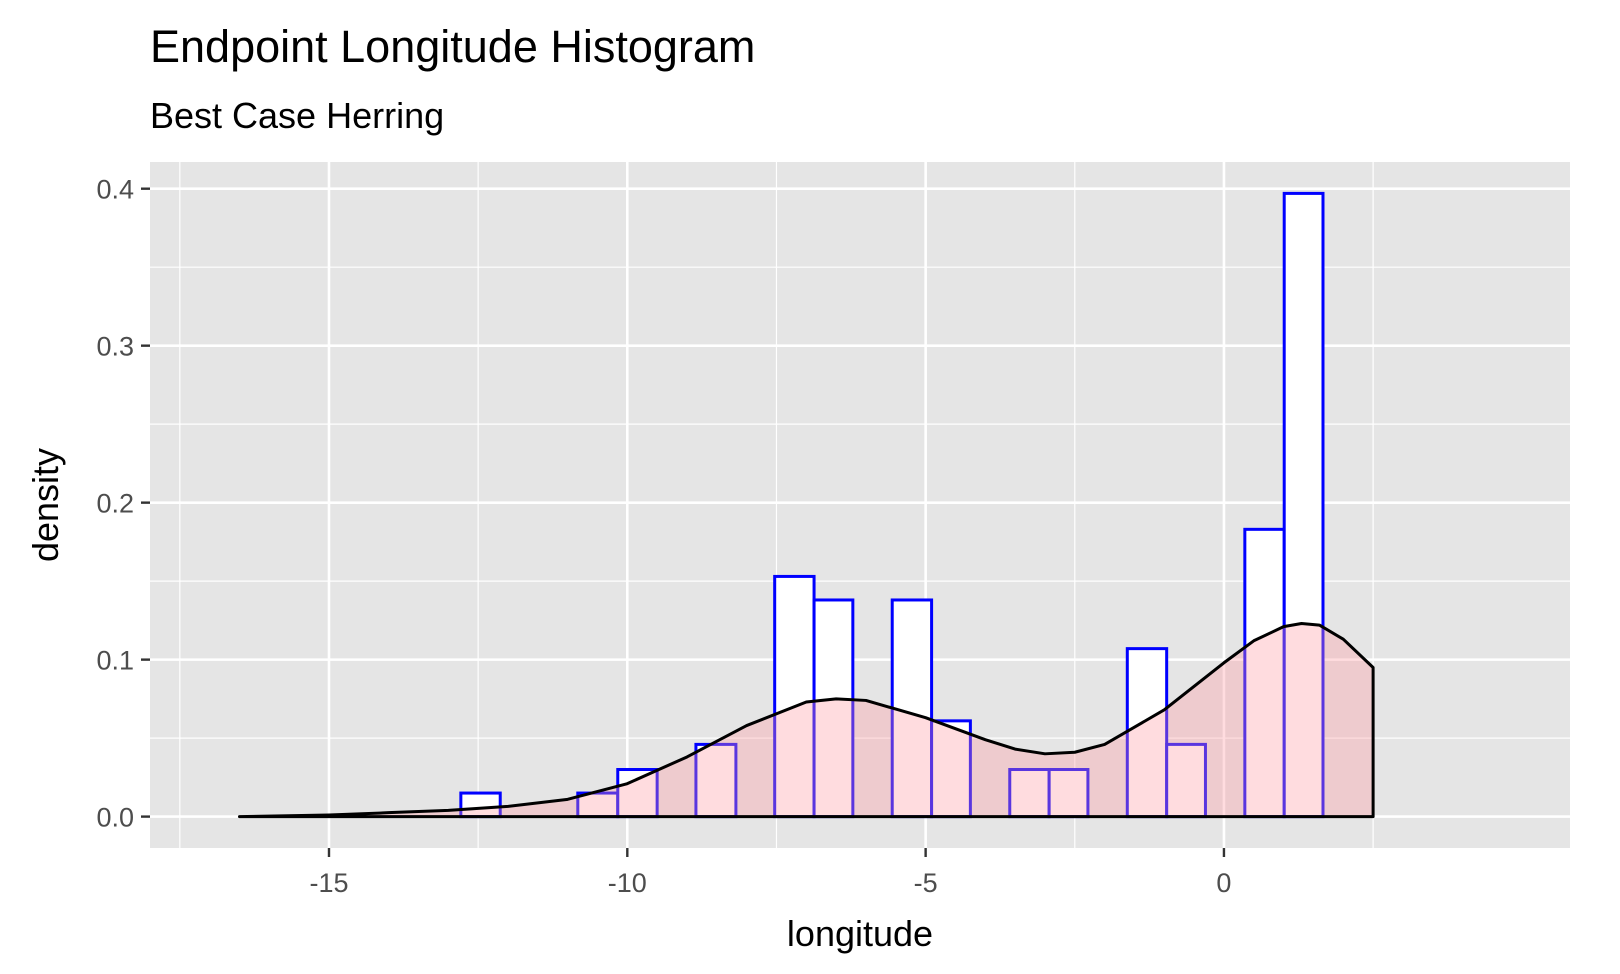 This screenshot has width=1620, height=974. What do you see at coordinates (115, 347) in the screenshot?
I see `y-tick-label: 0.3` at bounding box center [115, 347].